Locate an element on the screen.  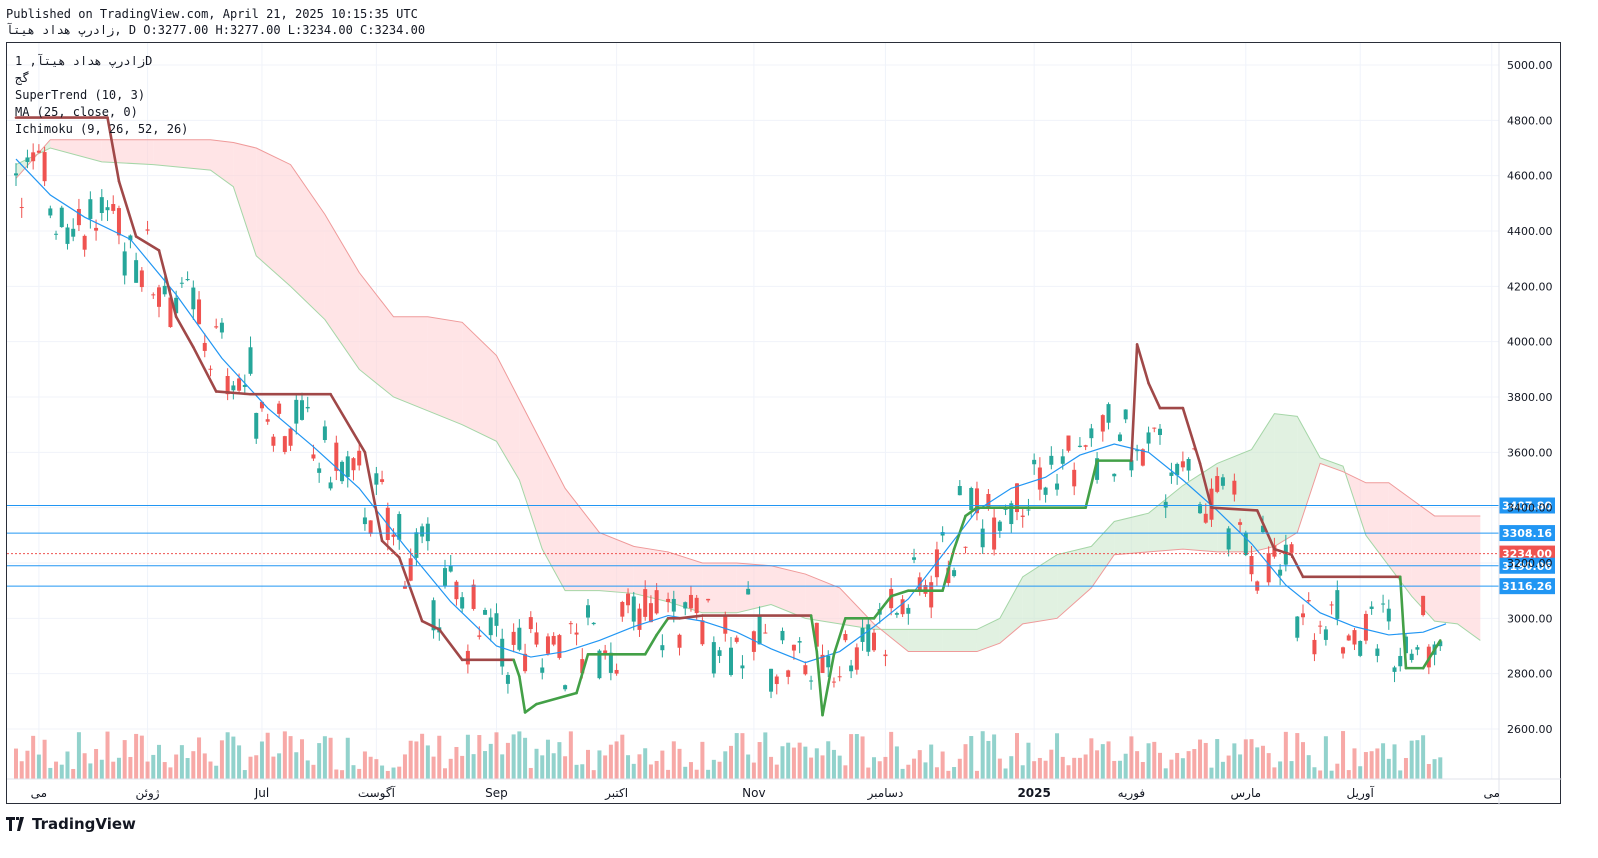
tradingview-logo-icon is located at coordinates (15, 824).